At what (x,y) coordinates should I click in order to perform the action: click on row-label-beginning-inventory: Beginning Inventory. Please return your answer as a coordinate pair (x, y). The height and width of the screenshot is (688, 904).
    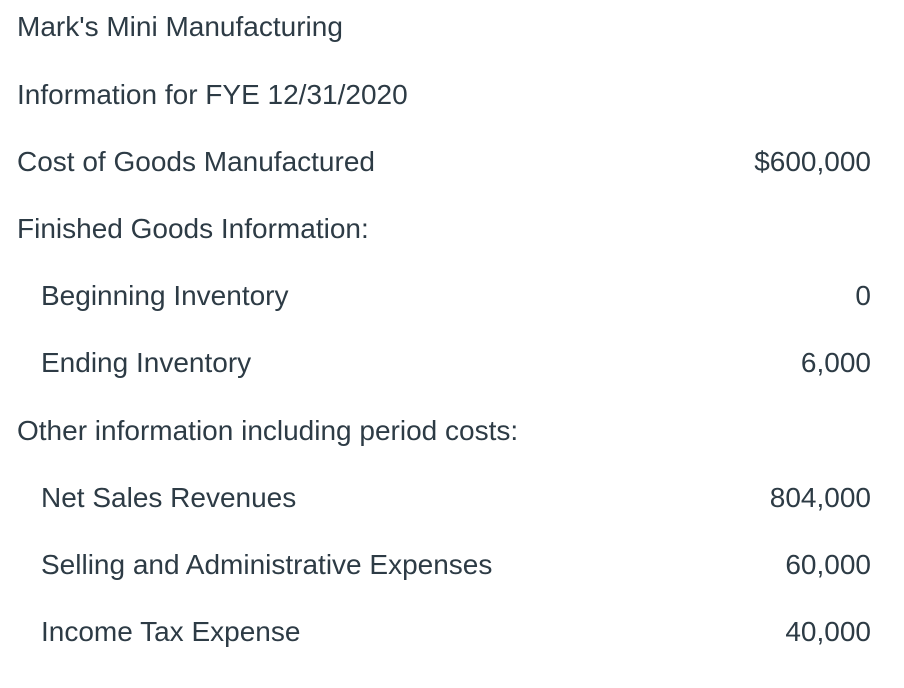
    Looking at the image, I should click on (165, 295).